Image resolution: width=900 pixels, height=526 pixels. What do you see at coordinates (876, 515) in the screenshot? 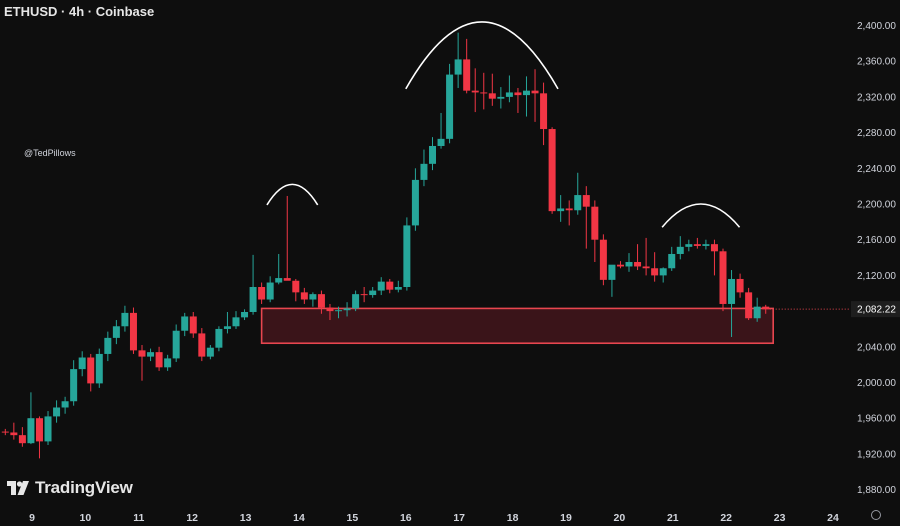
I see `gear-icon` at bounding box center [876, 515].